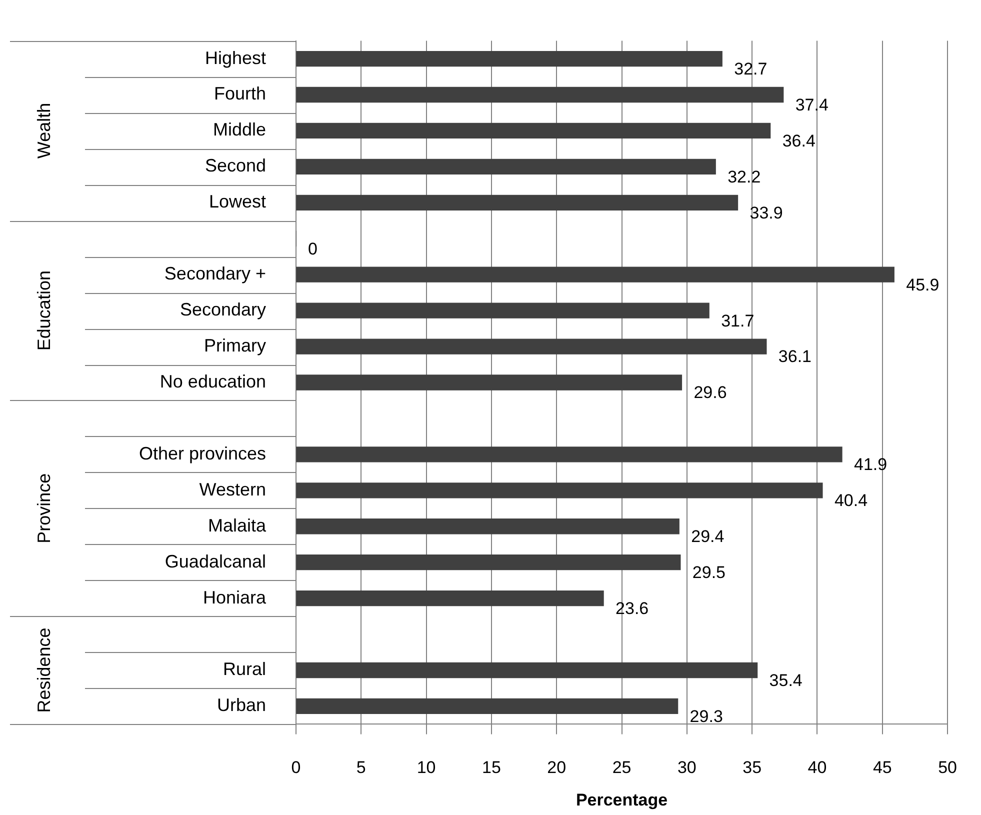 The height and width of the screenshot is (815, 981). What do you see at coordinates (710, 392) in the screenshot?
I see `data-label: 29.6` at bounding box center [710, 392].